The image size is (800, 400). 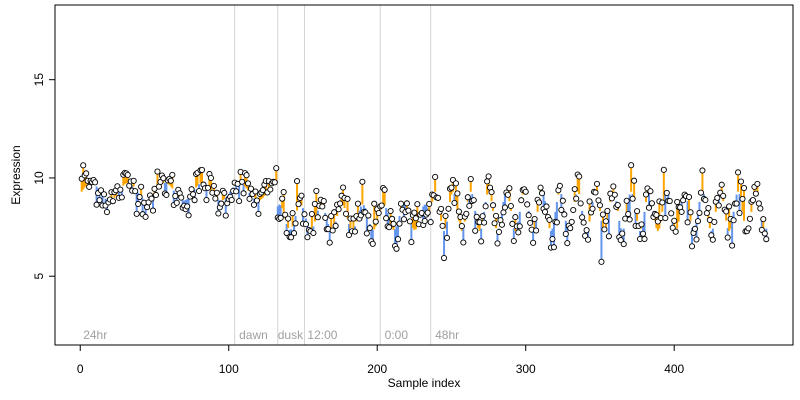 What do you see at coordinates (44, 176) in the screenshot?
I see `y-axis: 5 10 15` at bounding box center [44, 176].